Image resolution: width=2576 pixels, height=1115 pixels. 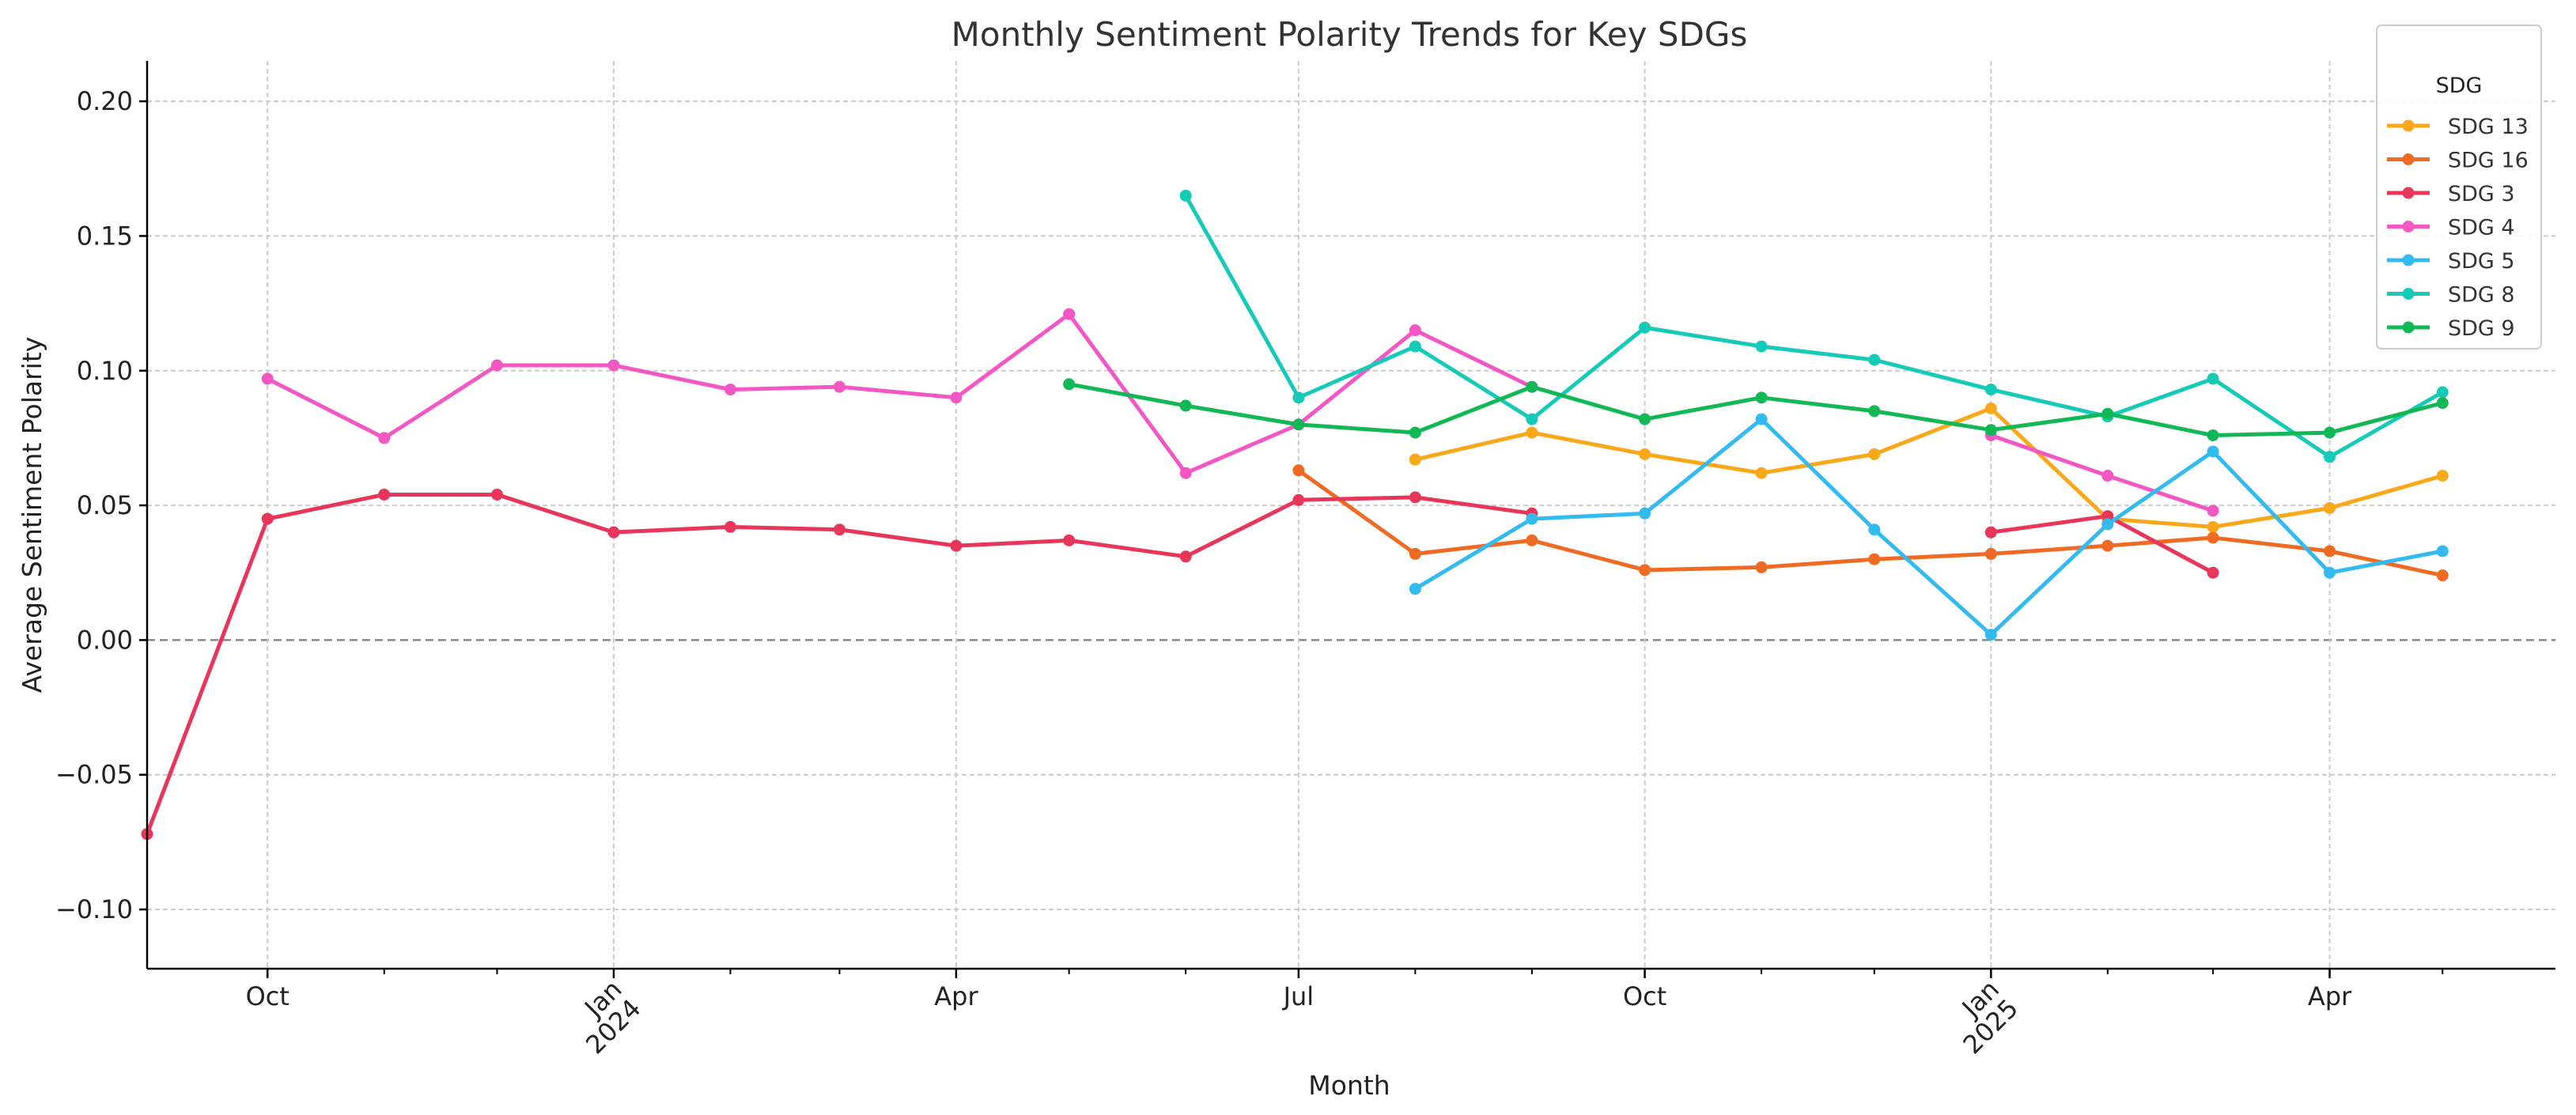 What do you see at coordinates (32, 515) in the screenshot?
I see `y-axis-label: Average Sentiment Polarity` at bounding box center [32, 515].